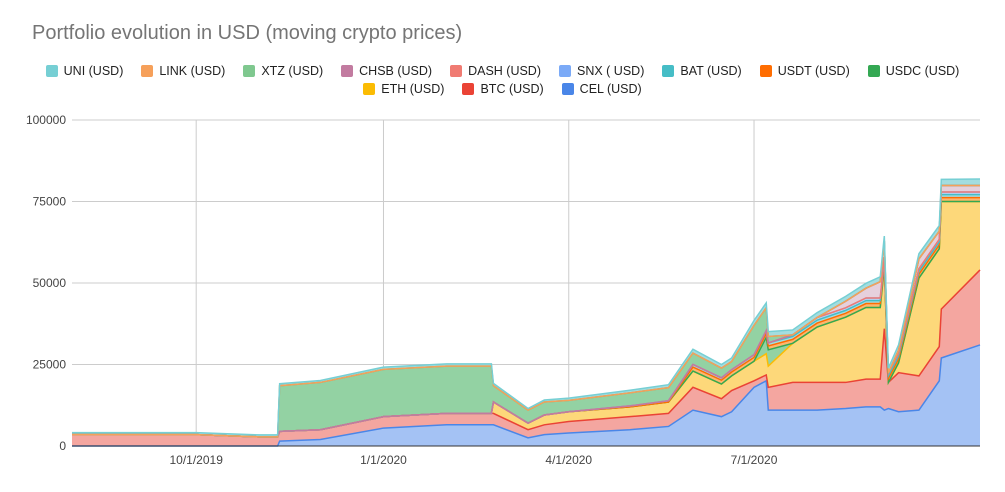  I want to click on x-tick-label: 7/1/2020, so click(754, 460).